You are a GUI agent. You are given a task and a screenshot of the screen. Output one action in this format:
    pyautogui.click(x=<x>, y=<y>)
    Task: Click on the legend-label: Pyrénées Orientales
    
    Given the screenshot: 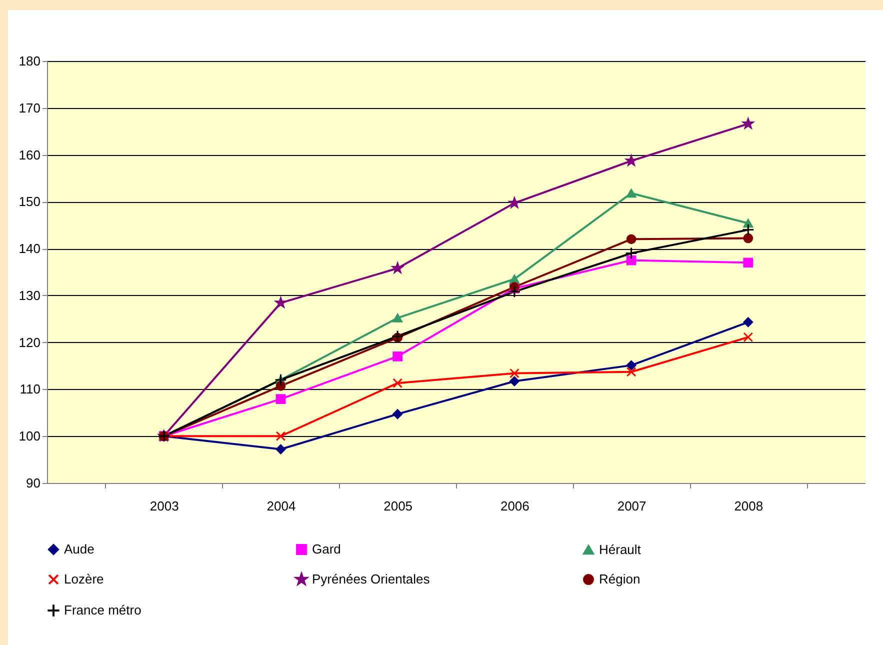 What is the action you would take?
    pyautogui.click(x=371, y=579)
    